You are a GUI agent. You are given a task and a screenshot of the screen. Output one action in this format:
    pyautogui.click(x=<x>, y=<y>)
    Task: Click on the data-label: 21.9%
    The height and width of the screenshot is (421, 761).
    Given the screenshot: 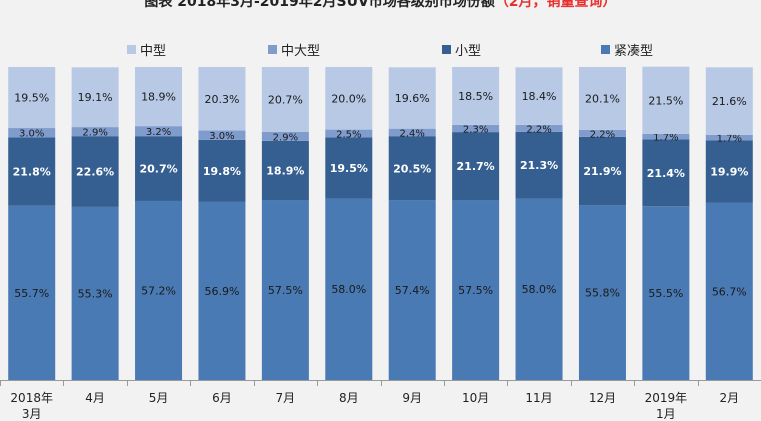 What is the action you would take?
    pyautogui.click(x=602, y=171)
    